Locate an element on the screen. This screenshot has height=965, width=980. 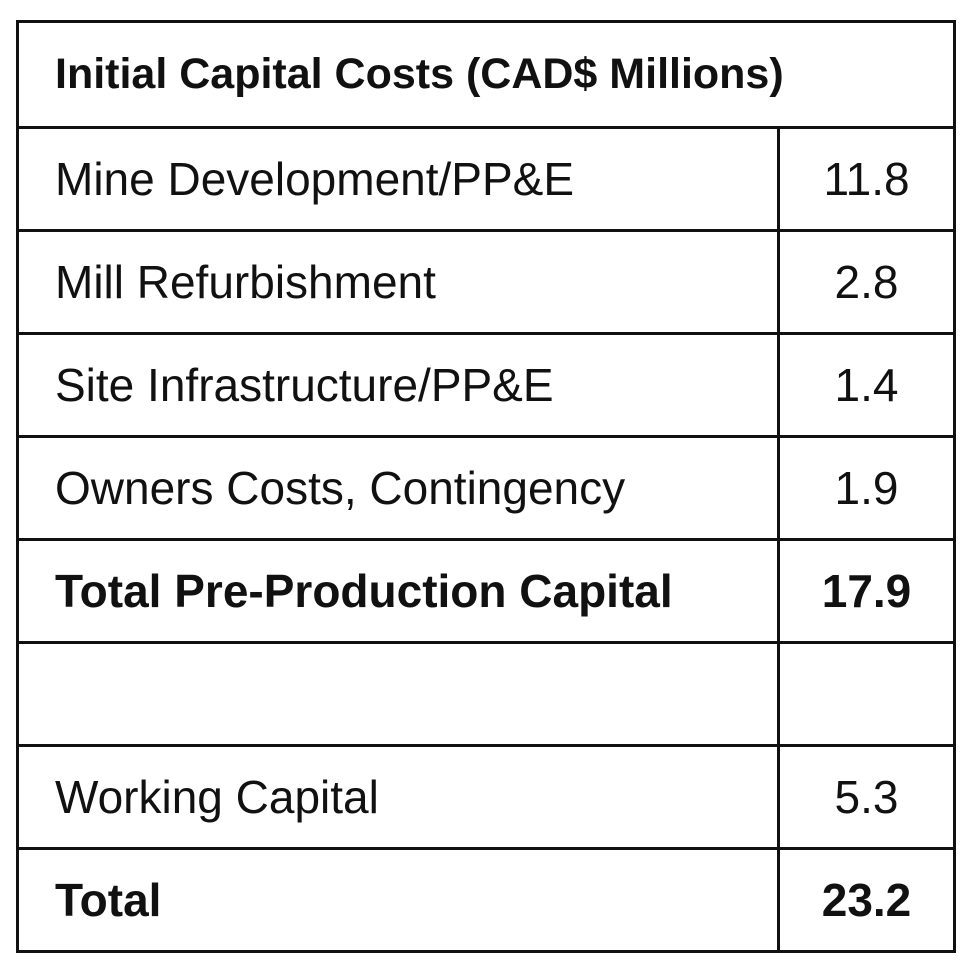
table-row: Site Infrastructure/PP&E 1.4 is located at coordinates (486, 383).